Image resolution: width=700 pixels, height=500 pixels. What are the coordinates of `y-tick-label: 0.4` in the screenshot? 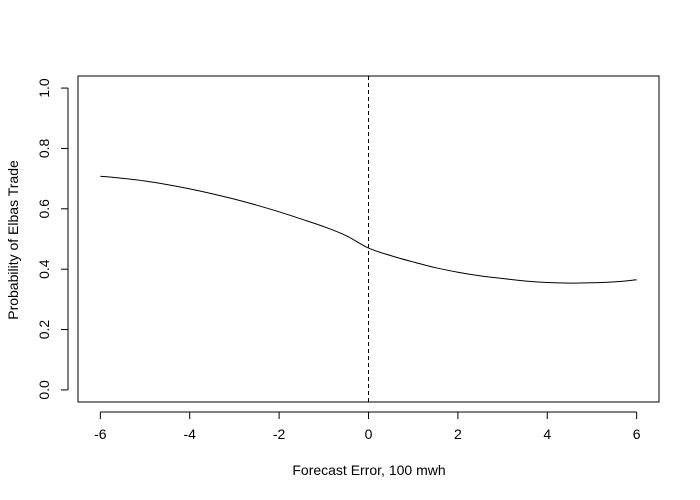 It's located at (44, 269).